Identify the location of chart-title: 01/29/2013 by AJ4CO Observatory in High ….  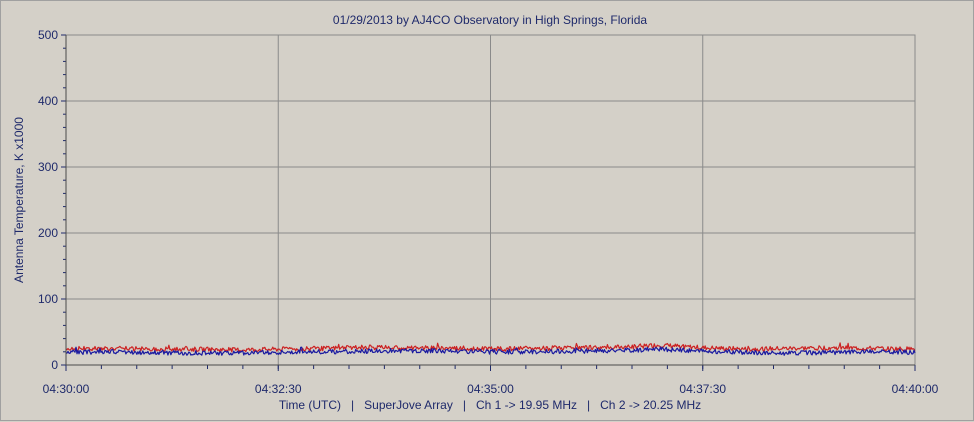
(490, 20).